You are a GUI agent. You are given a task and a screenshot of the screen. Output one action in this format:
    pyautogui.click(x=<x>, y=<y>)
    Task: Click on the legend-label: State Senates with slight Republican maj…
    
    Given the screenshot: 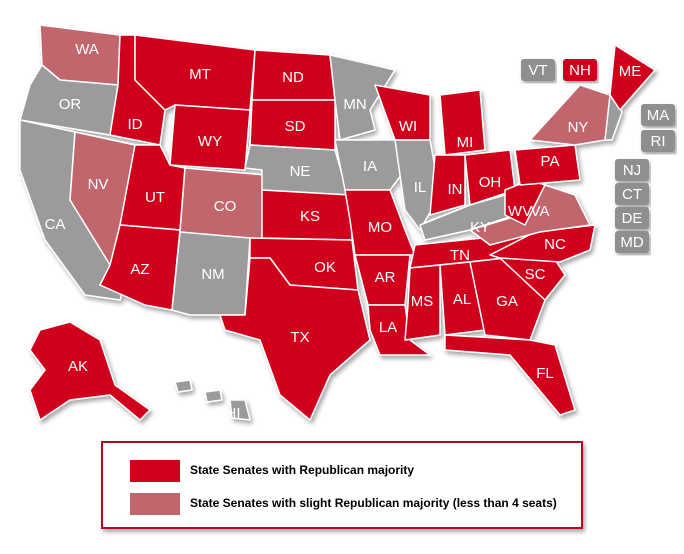 What is the action you would take?
    pyautogui.click(x=373, y=503)
    